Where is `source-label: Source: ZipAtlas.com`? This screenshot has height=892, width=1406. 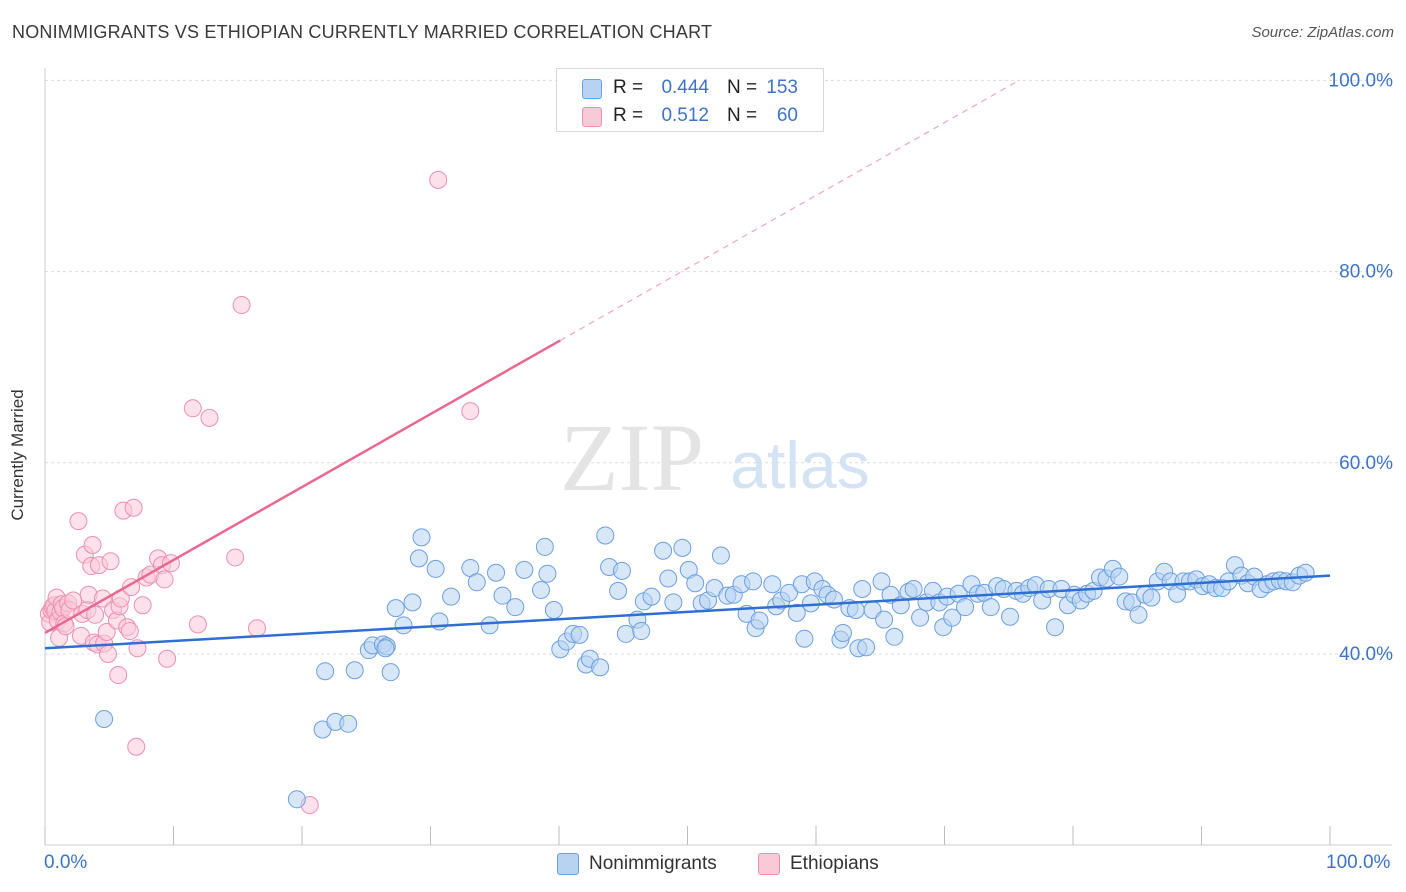 source-label: Source: ZipAtlas.com is located at coordinates (1322, 32).